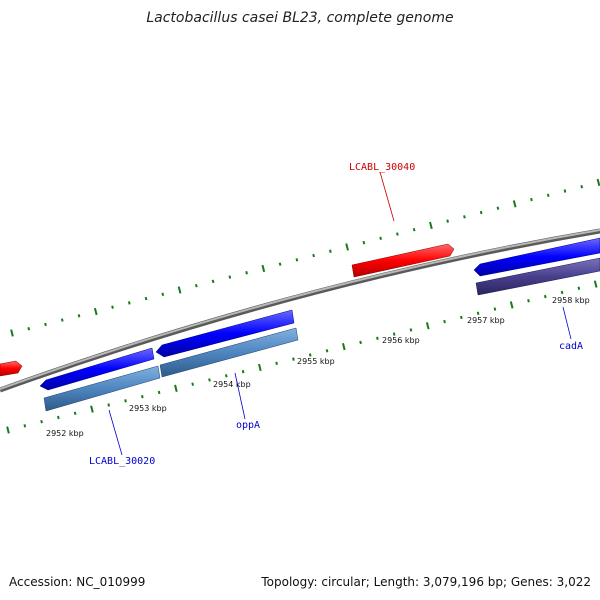  What do you see at coordinates (567, 323) in the screenshot?
I see `leader-line-cadA` at bounding box center [567, 323].